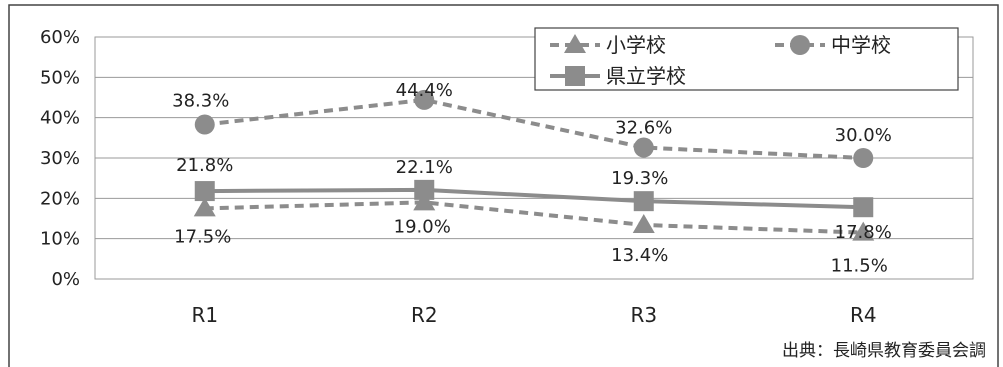  What do you see at coordinates (202, 236) in the screenshot?
I see `data-label: 17.5%` at bounding box center [202, 236].